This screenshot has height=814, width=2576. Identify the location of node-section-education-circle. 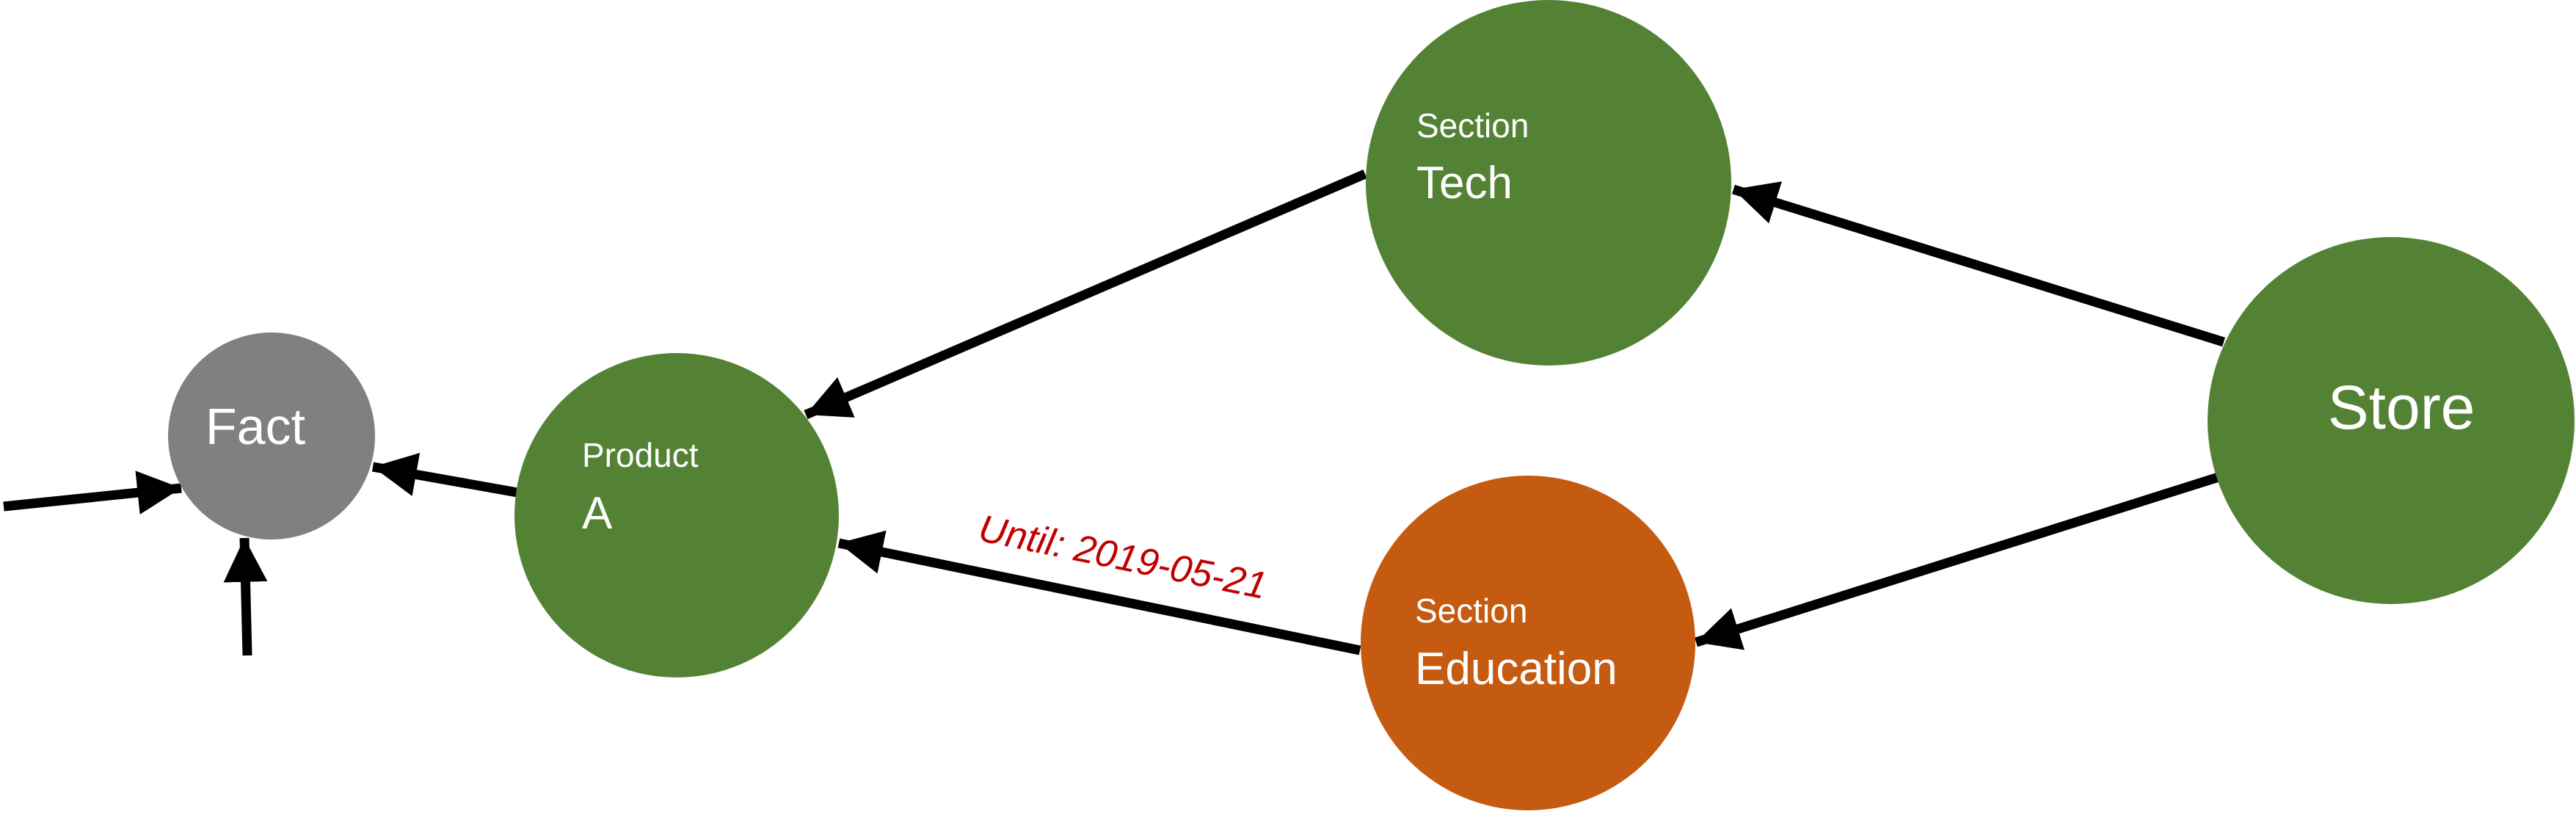
(1528, 643).